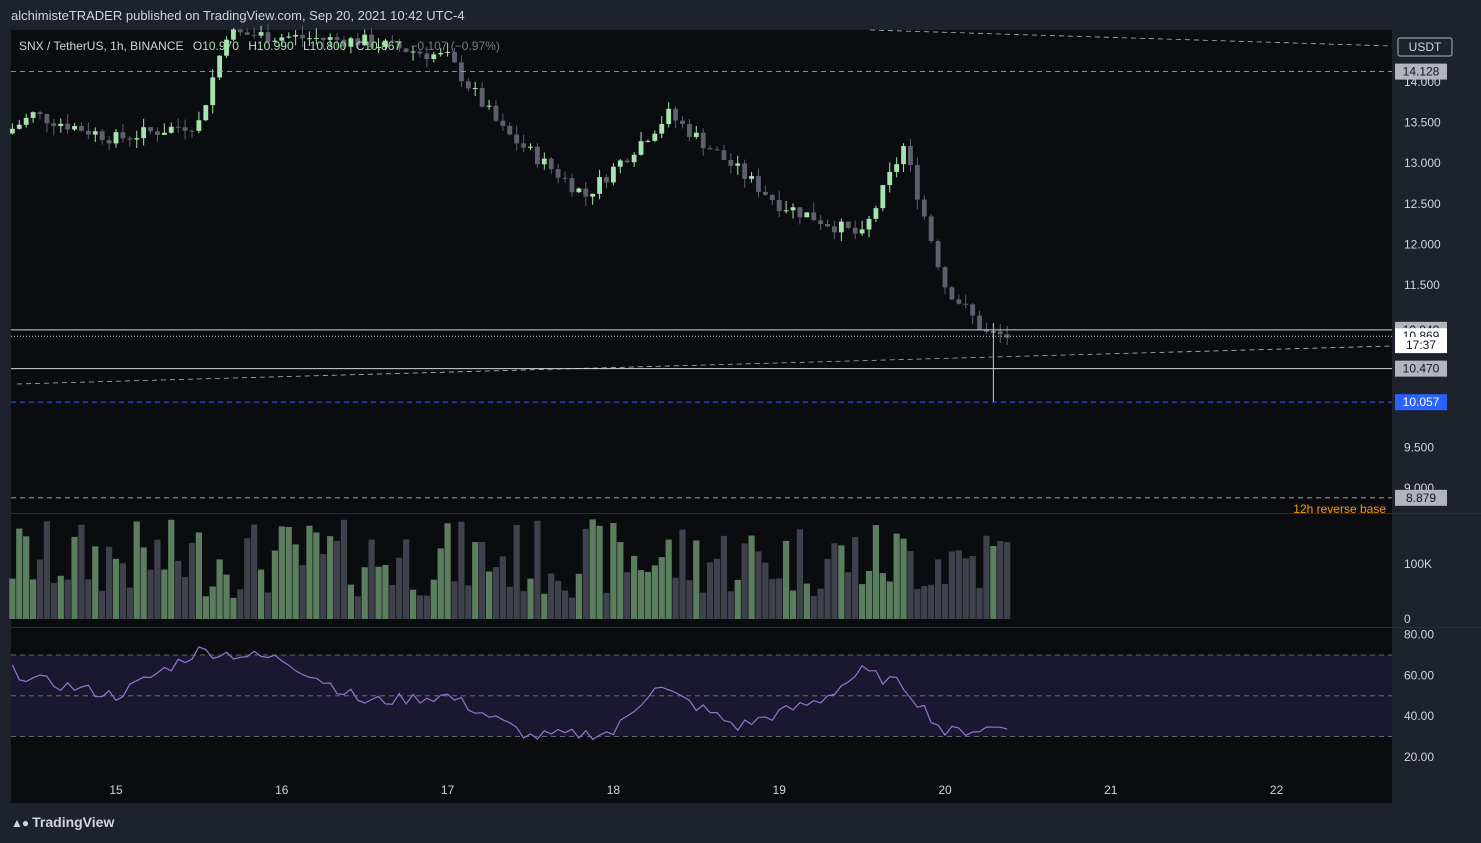  I want to click on currency-badge-box, so click(1425, 47).